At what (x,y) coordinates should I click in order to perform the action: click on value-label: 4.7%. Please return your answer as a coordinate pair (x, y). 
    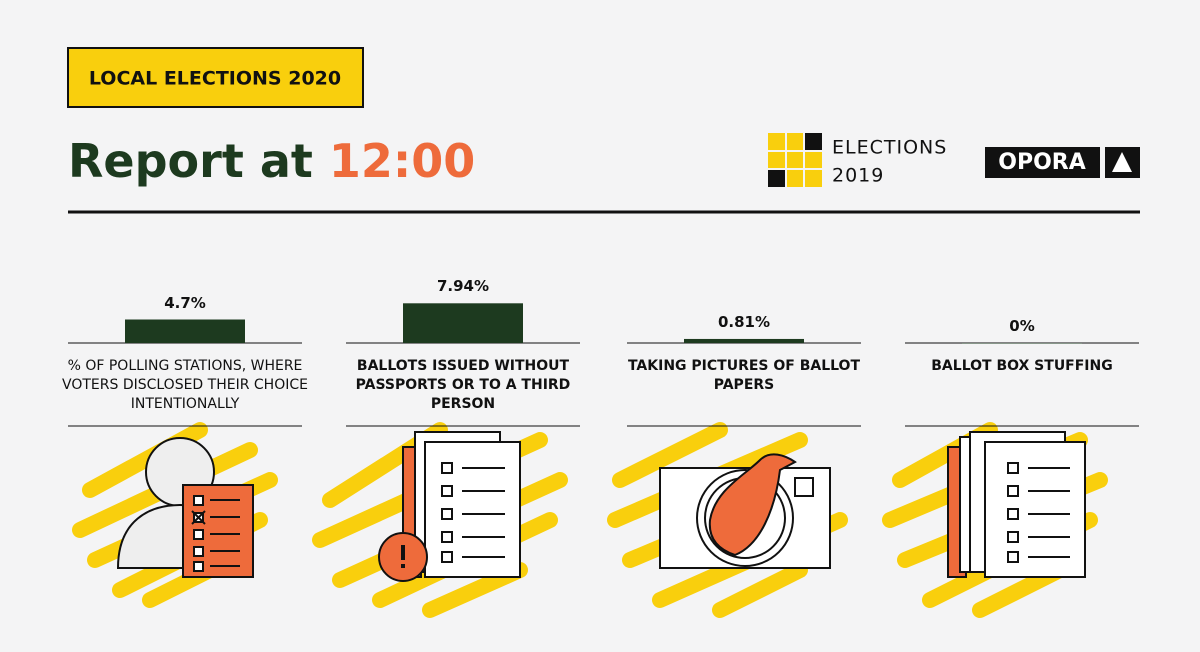
    Looking at the image, I should click on (185, 302).